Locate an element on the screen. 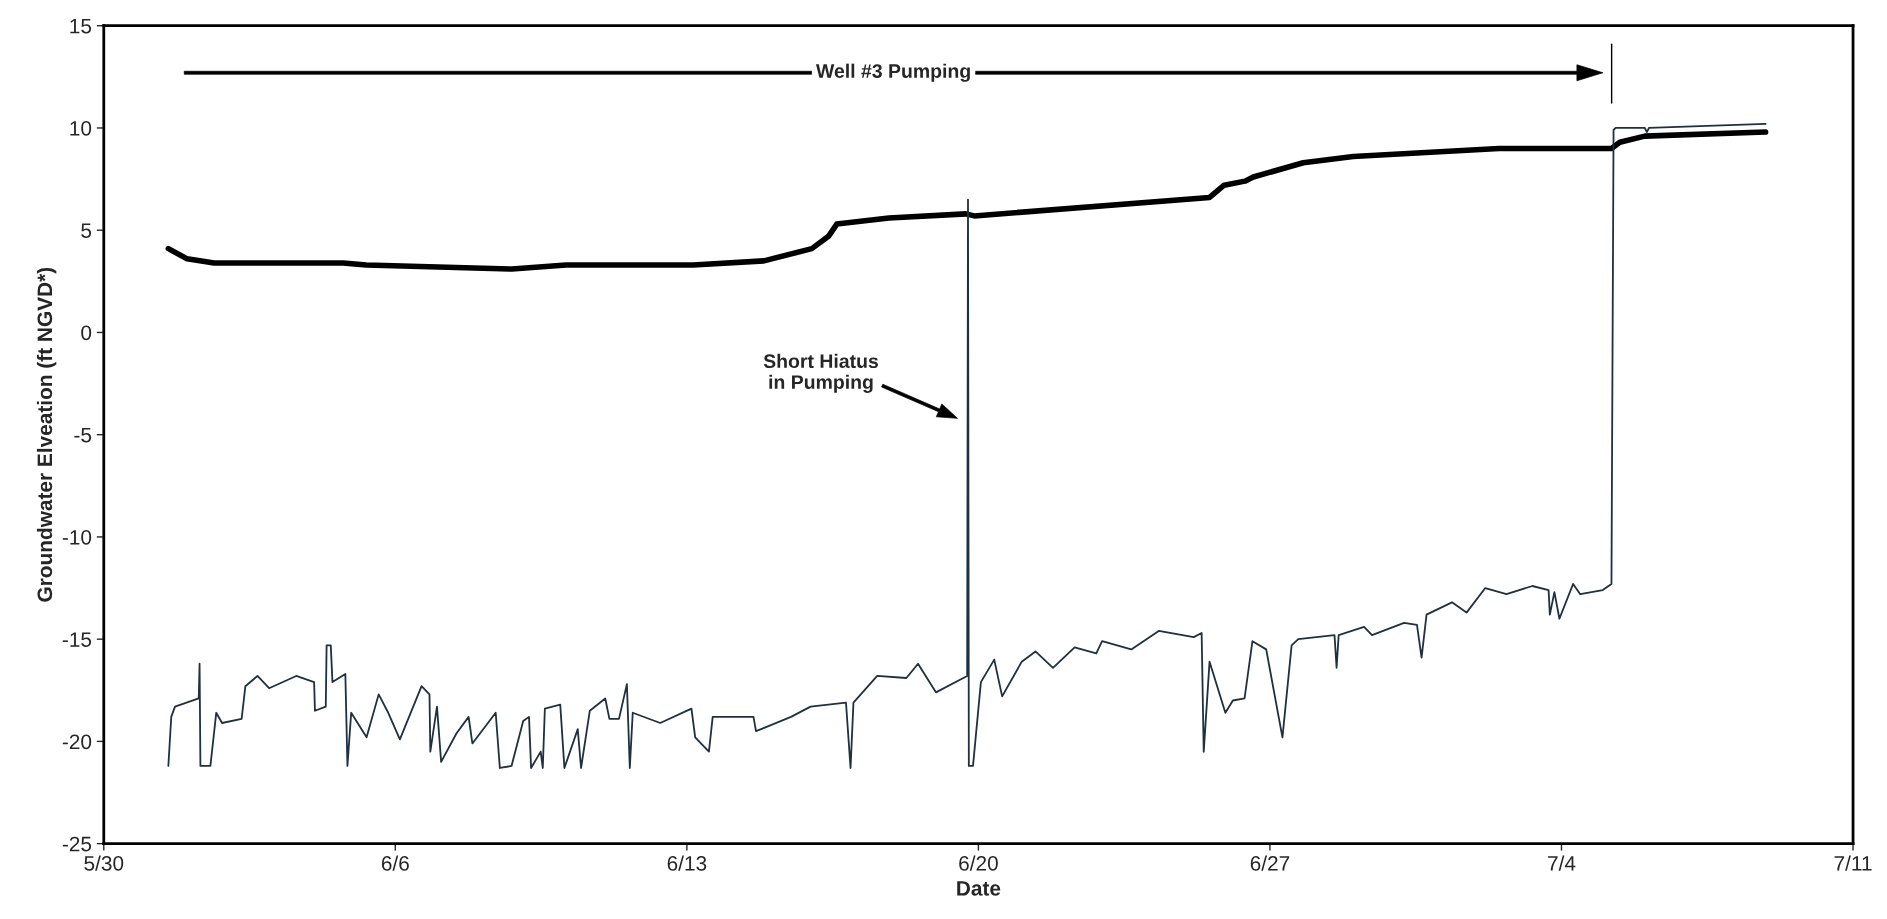 This screenshot has height=919, width=1887. y-tick-label: 15 is located at coordinates (81, 26).